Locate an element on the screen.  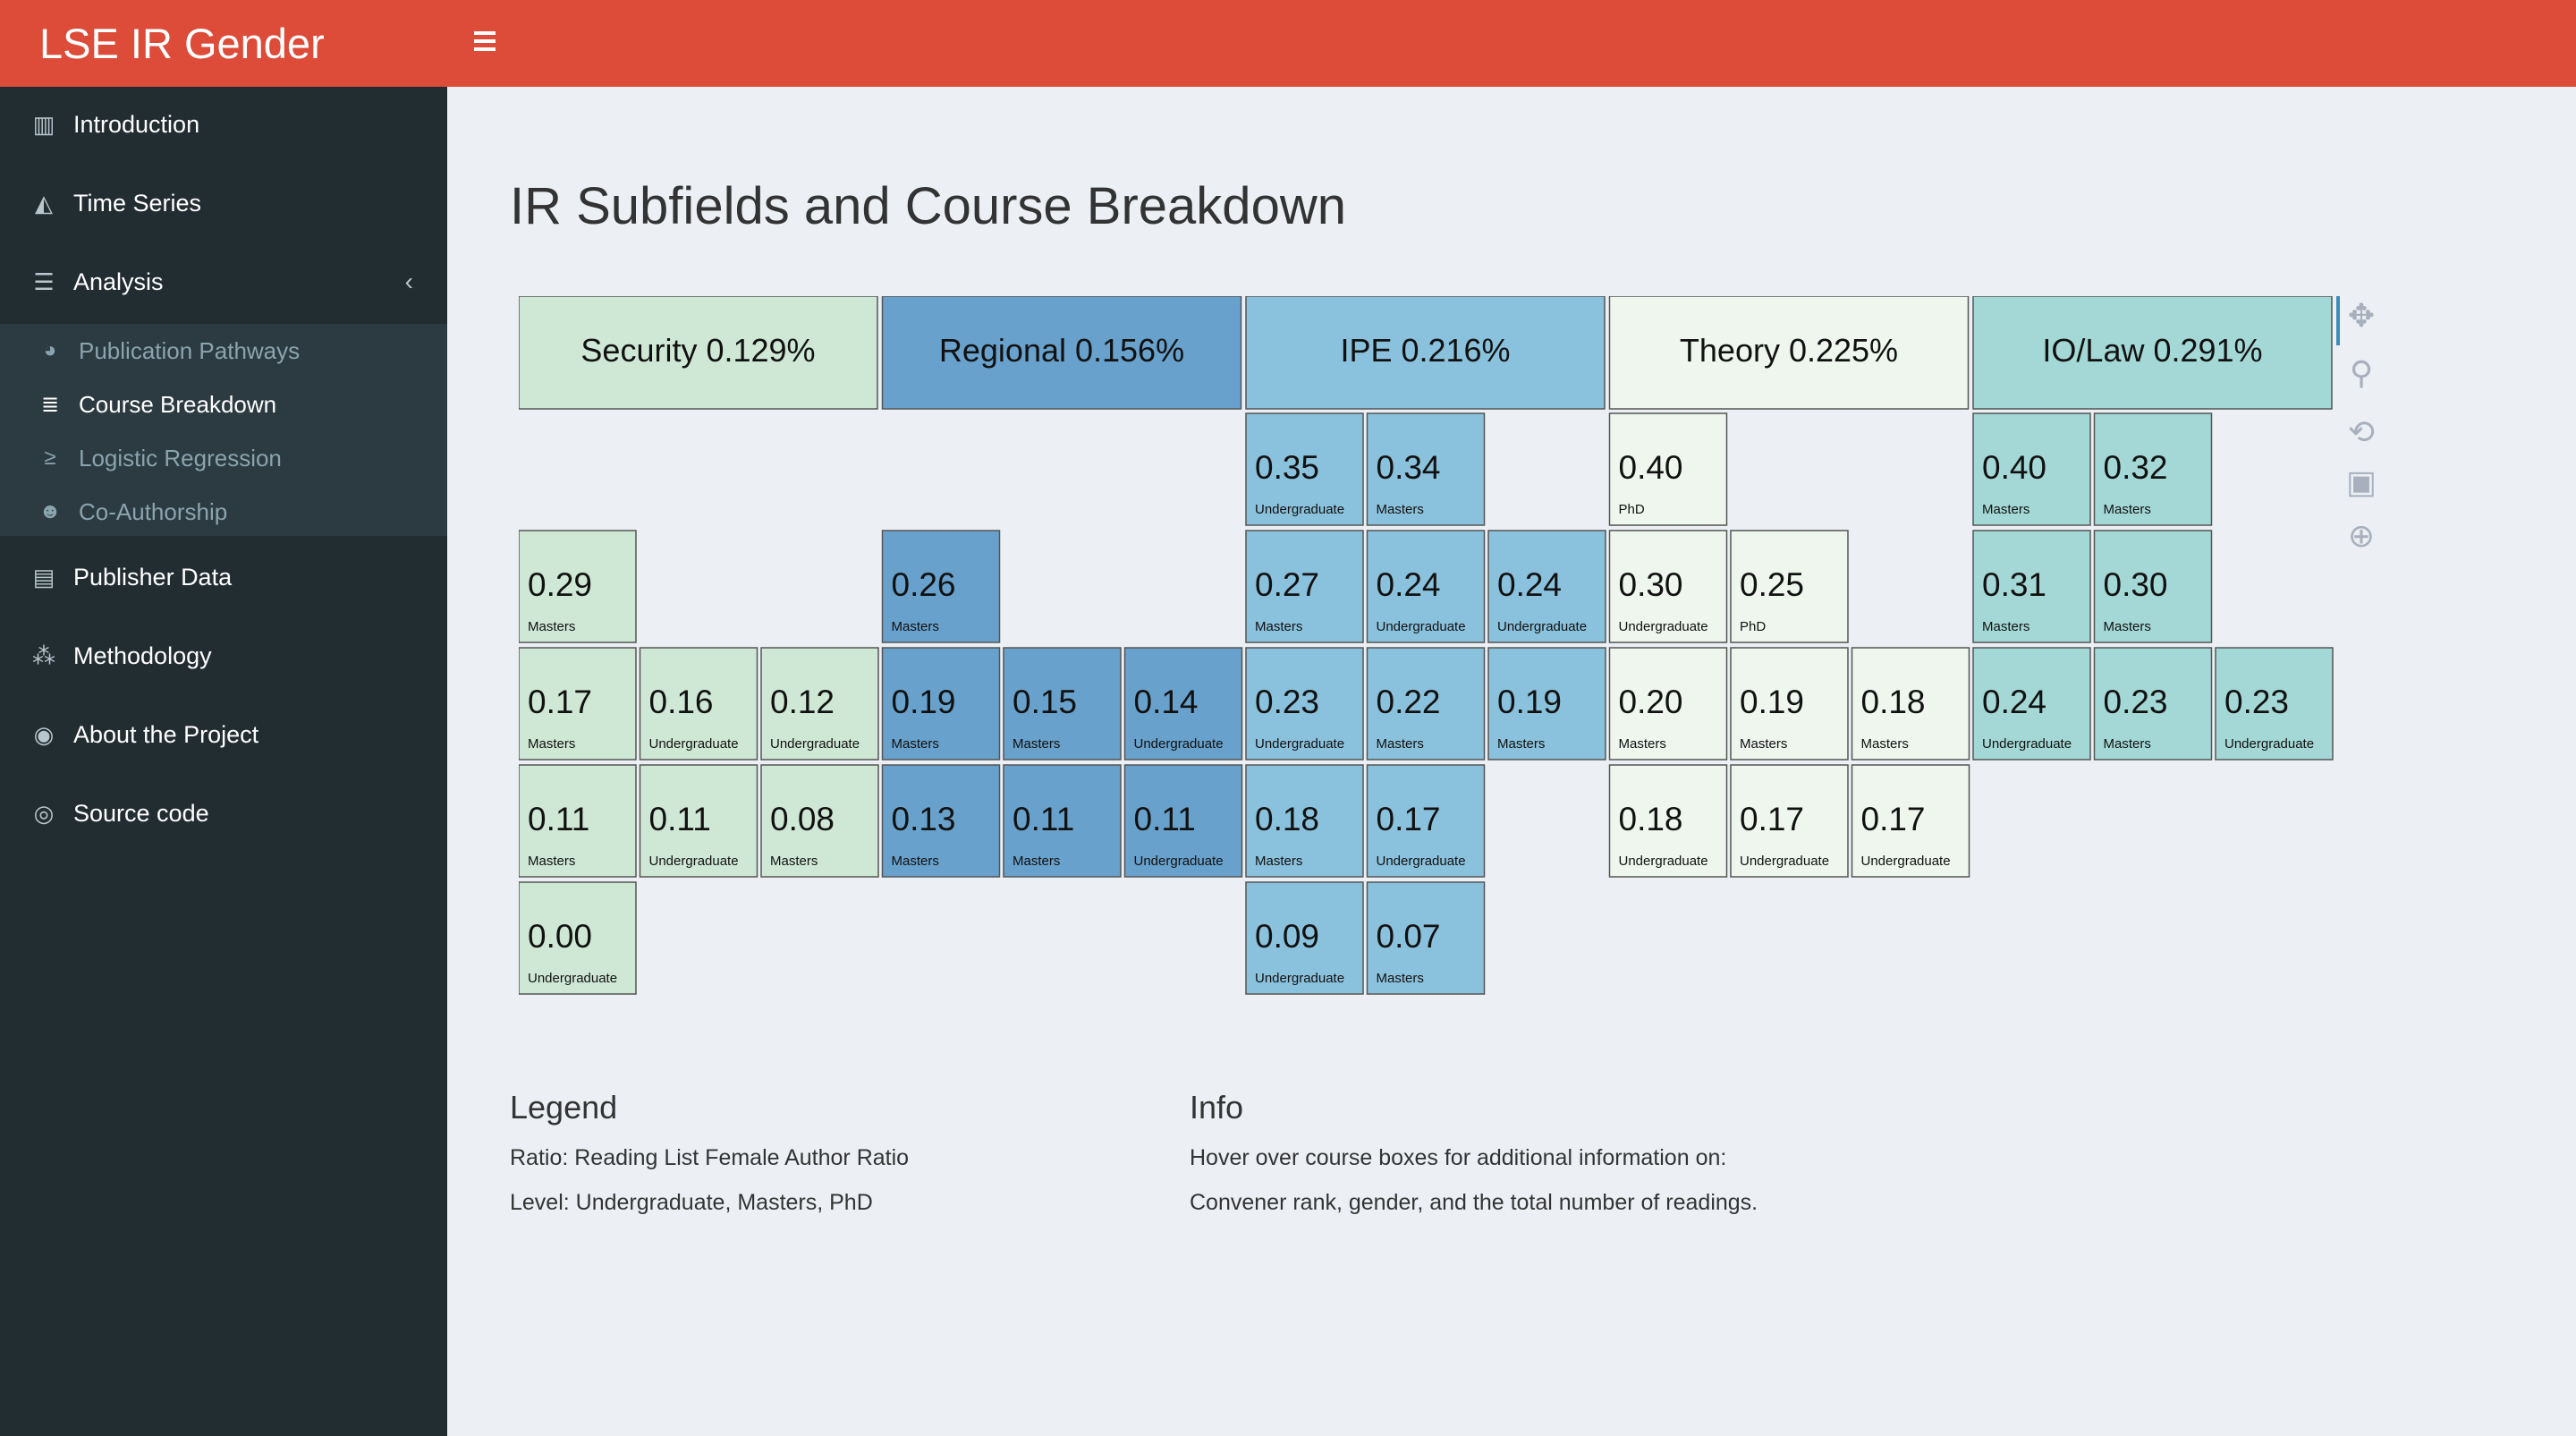
area-chart-icon: ◭ is located at coordinates (44, 203).